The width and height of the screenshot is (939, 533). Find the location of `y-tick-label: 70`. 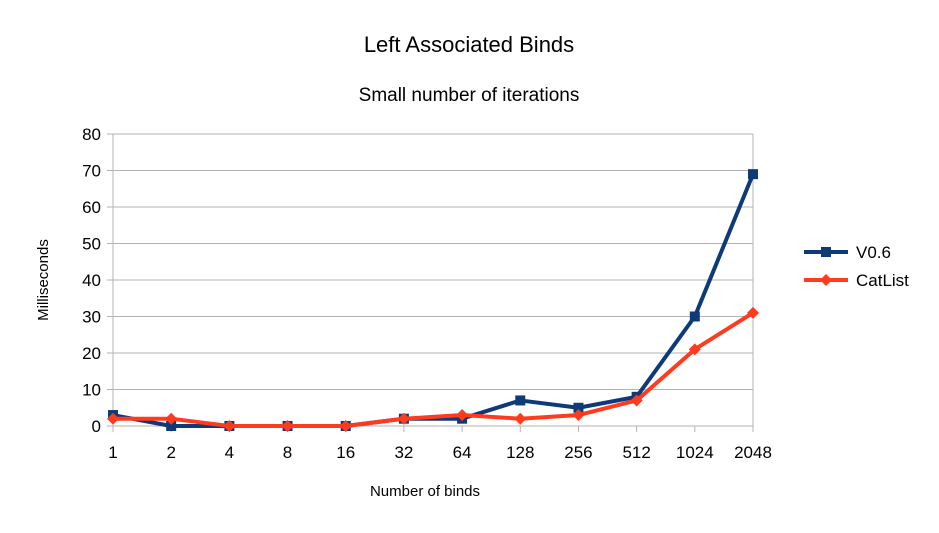

y-tick-label: 70 is located at coordinates (91, 171).